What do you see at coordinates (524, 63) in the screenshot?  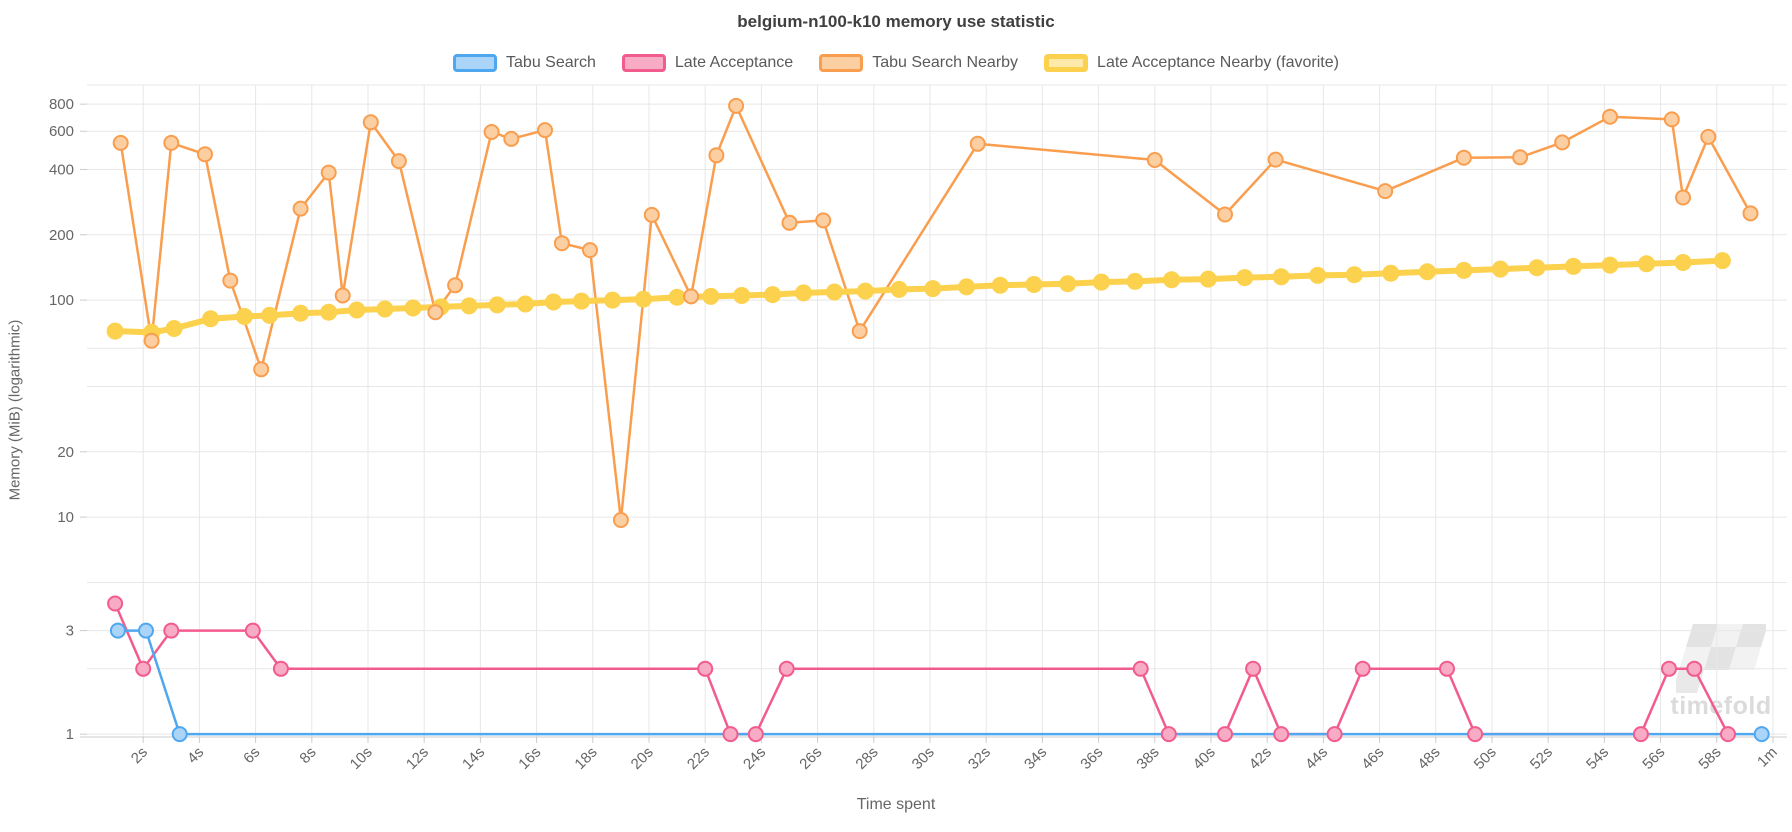 I see `legend-item-tabu-search: Tabu Search` at bounding box center [524, 63].